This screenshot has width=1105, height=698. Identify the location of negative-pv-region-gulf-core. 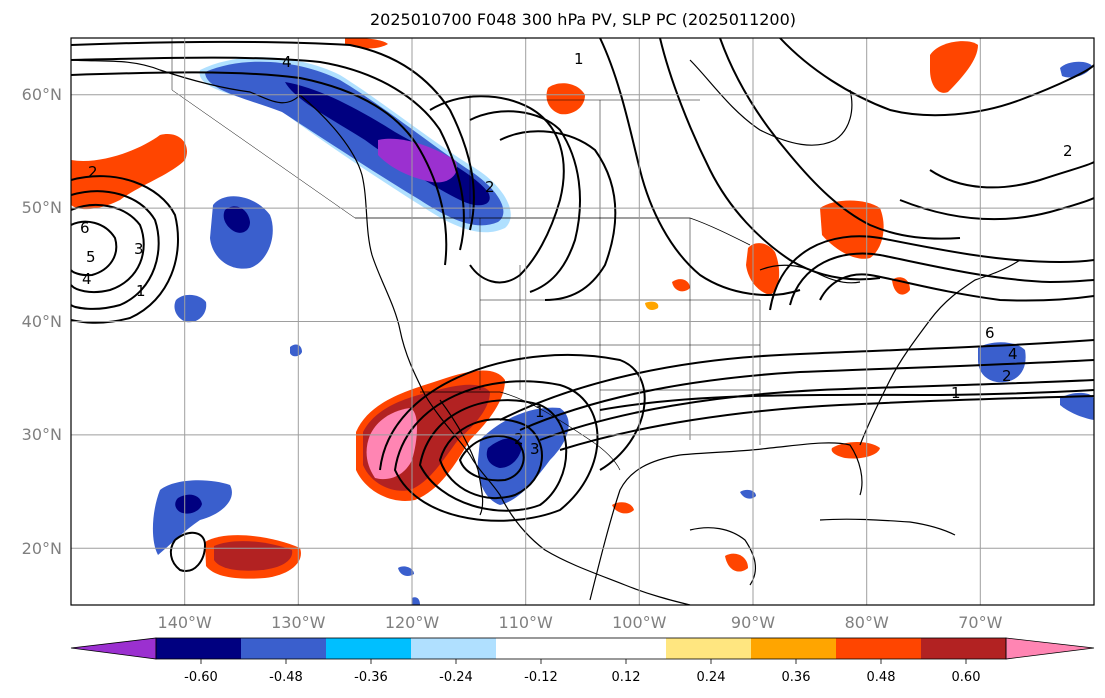
(236, 219).